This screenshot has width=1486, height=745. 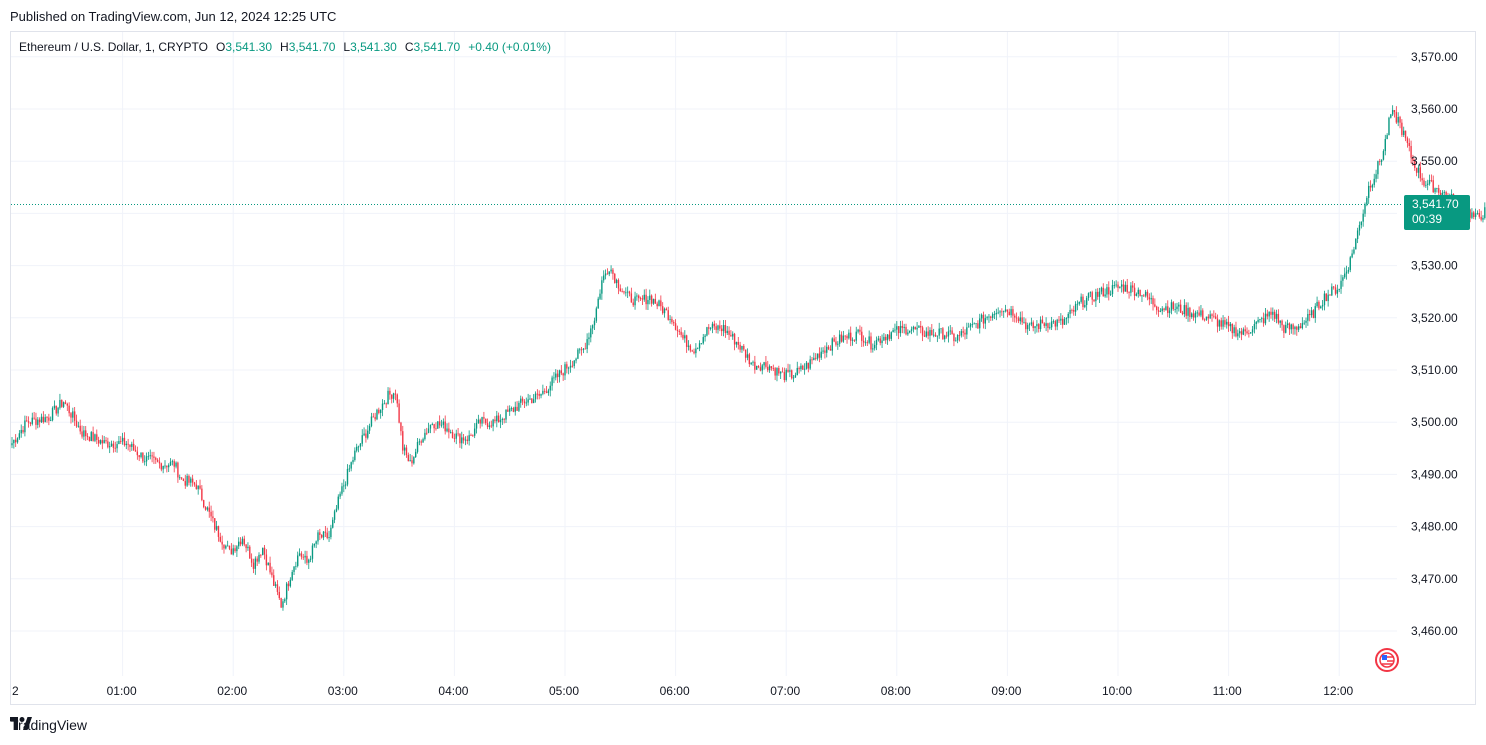 I want to click on us-flag-icon, so click(x=1387, y=660).